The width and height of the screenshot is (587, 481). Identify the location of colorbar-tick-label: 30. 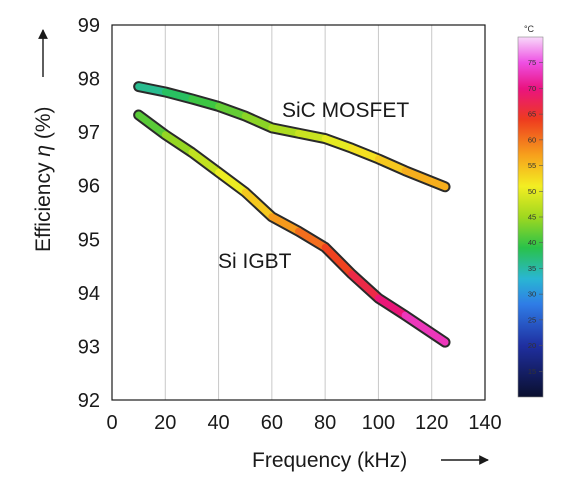
(532, 294).